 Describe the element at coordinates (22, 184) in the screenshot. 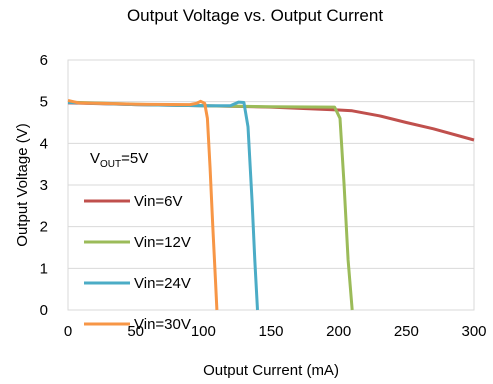

I see `y-axis-label: Output Voltage (V)` at that location.